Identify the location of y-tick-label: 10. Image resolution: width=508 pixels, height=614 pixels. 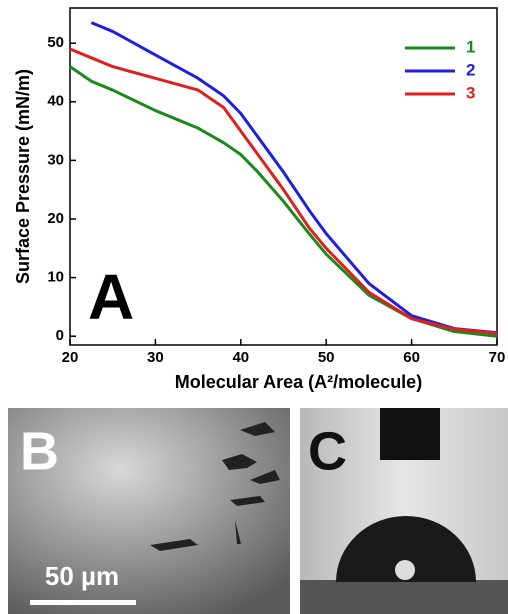
(55, 277).